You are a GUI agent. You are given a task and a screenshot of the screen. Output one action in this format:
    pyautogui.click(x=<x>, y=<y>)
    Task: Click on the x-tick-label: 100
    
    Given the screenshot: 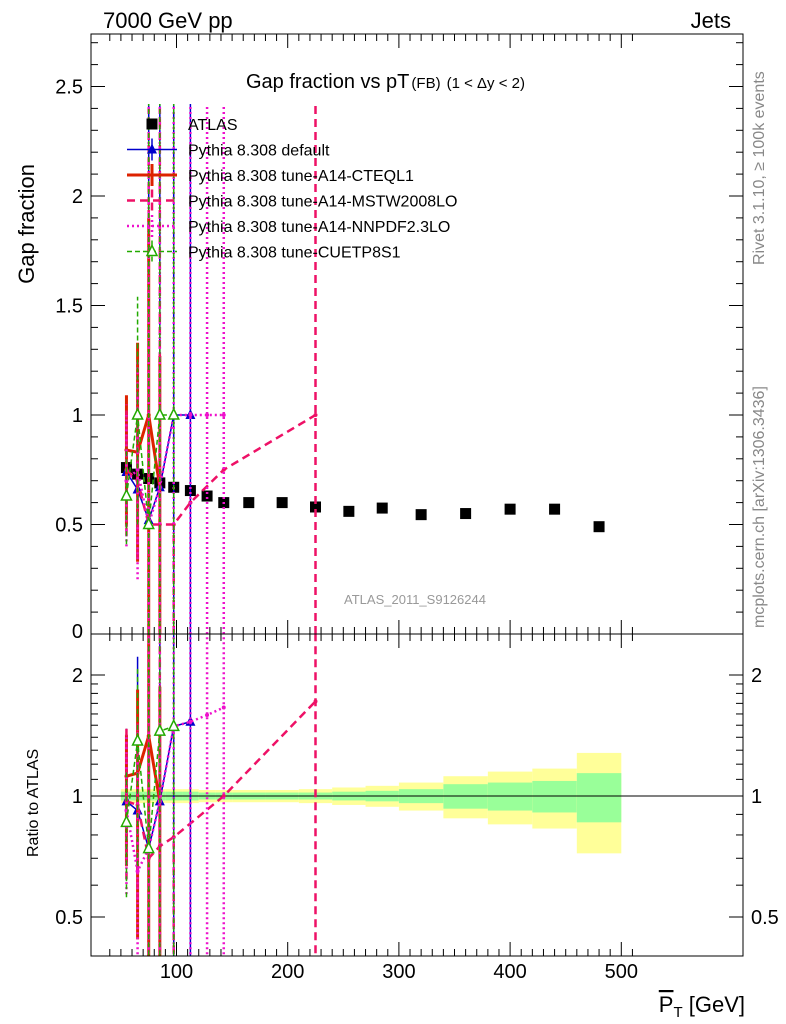 What is the action you would take?
    pyautogui.click(x=176, y=972)
    